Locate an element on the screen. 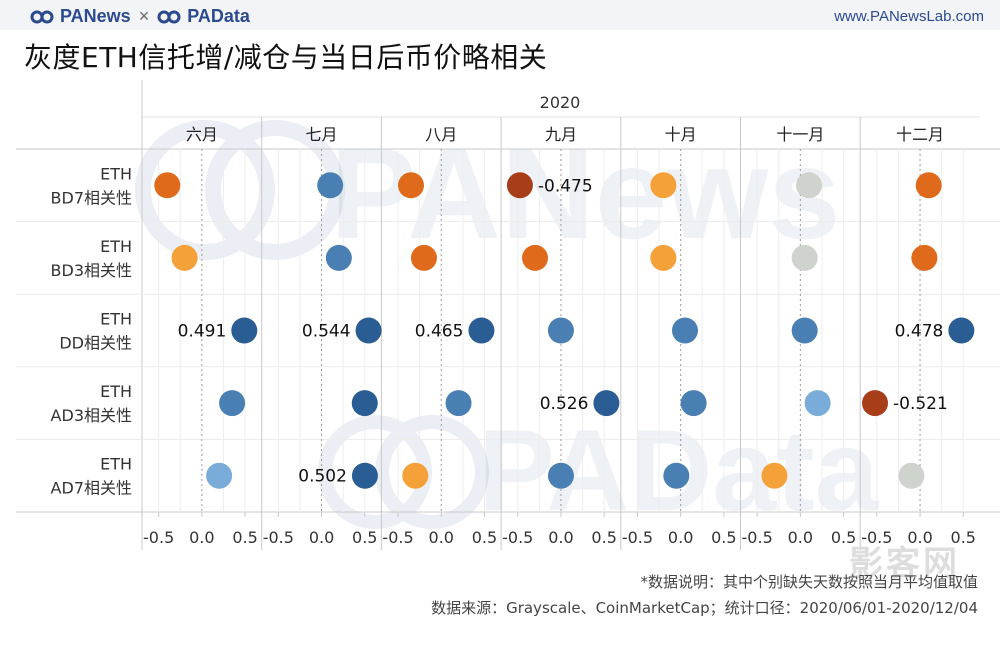 The width and height of the screenshot is (1000, 646). data-note: *数据说明：其中个别缺失天数按照当月平均值取值 is located at coordinates (809, 582).